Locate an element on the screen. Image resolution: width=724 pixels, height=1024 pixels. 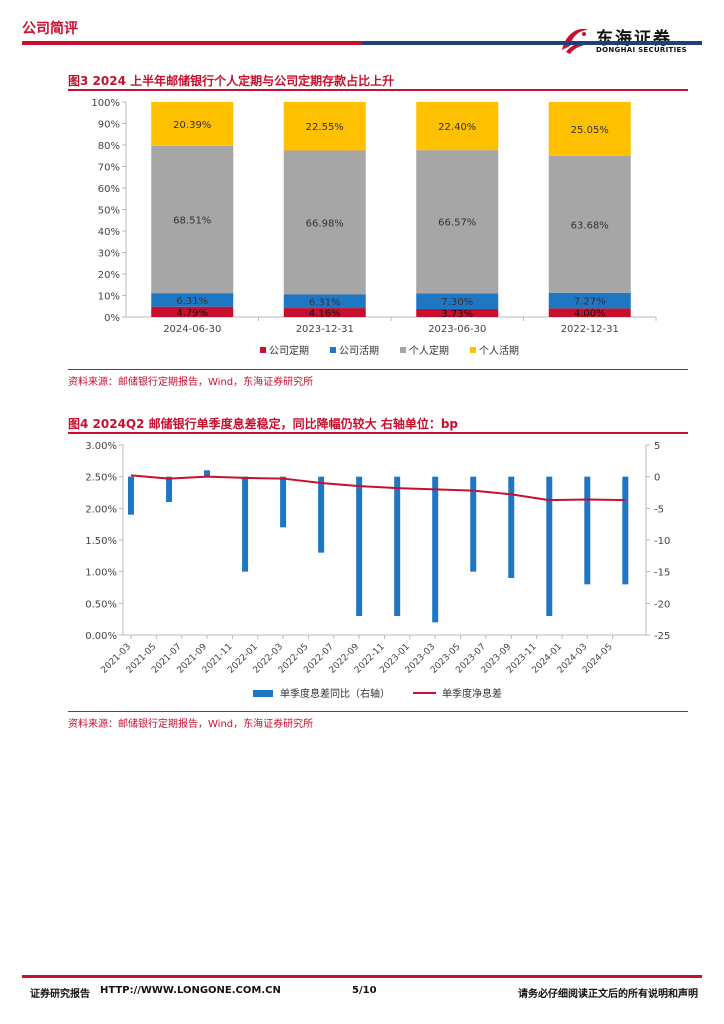
x-tick-label: 2024-06-30 is located at coordinates (192, 329).